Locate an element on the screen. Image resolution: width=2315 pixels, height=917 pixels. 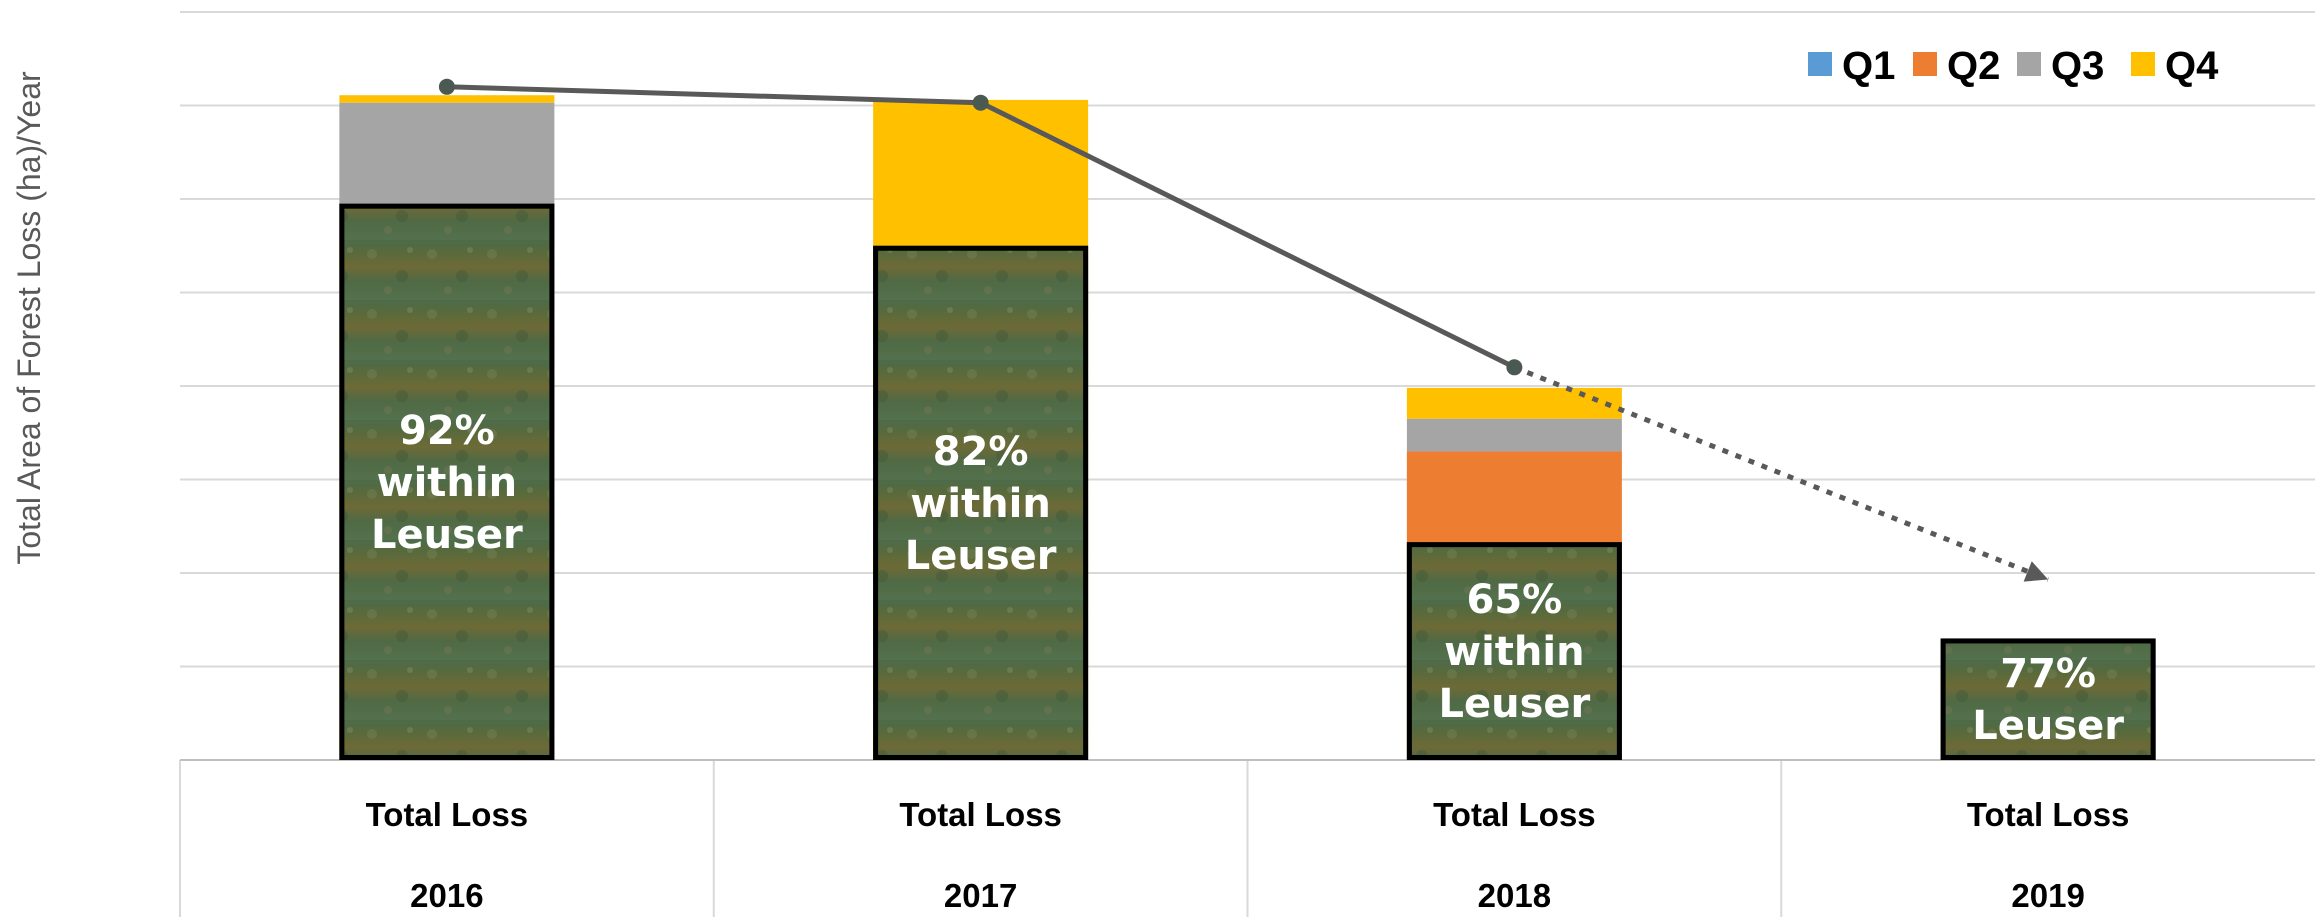
legend-label-q1: Q1 is located at coordinates (1868, 66).